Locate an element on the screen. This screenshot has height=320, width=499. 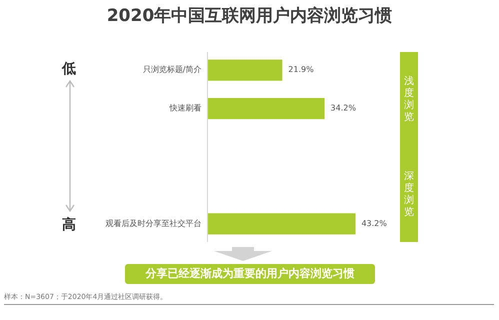
text: 高 is located at coordinates (69, 225).